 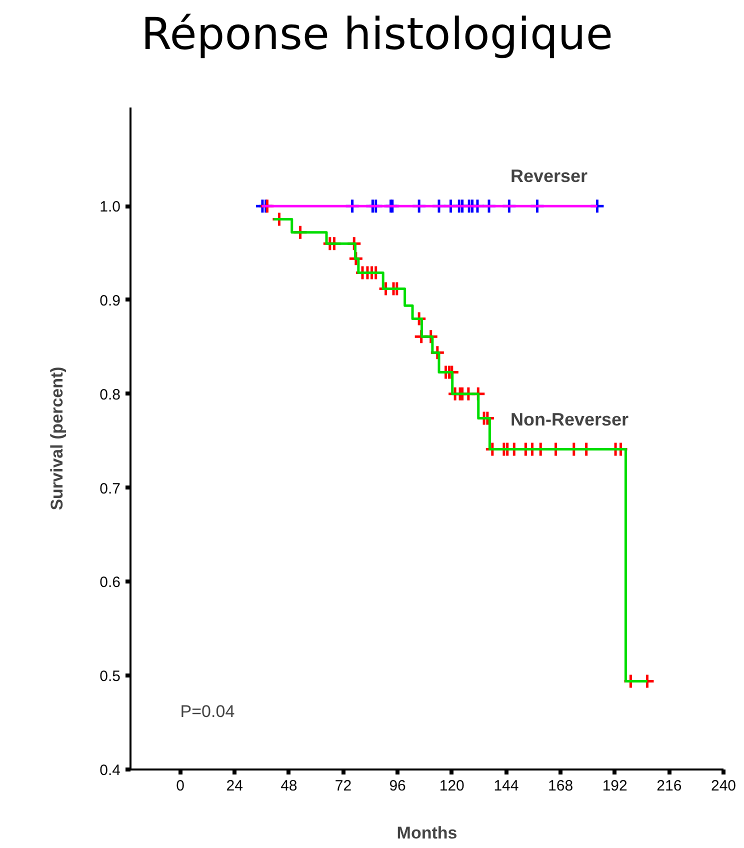 I want to click on x-tick-label: 24, so click(x=234, y=786).